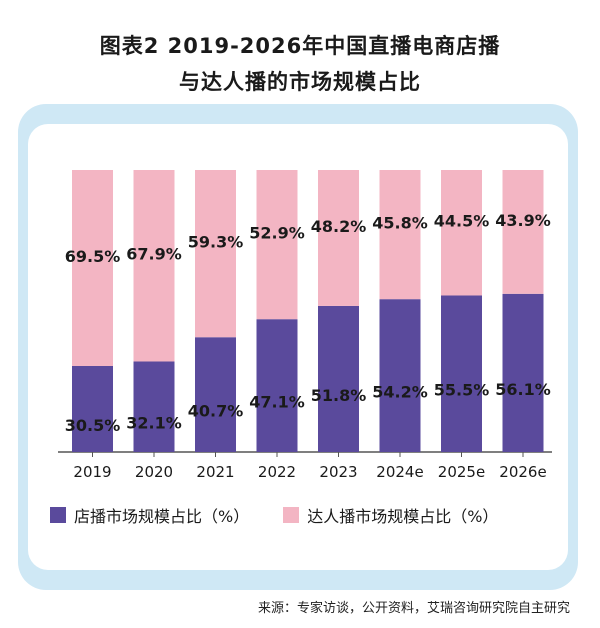  Describe the element at coordinates (523, 220) in the screenshot. I see `data-label-influencer-2026e: 43.9%` at that location.